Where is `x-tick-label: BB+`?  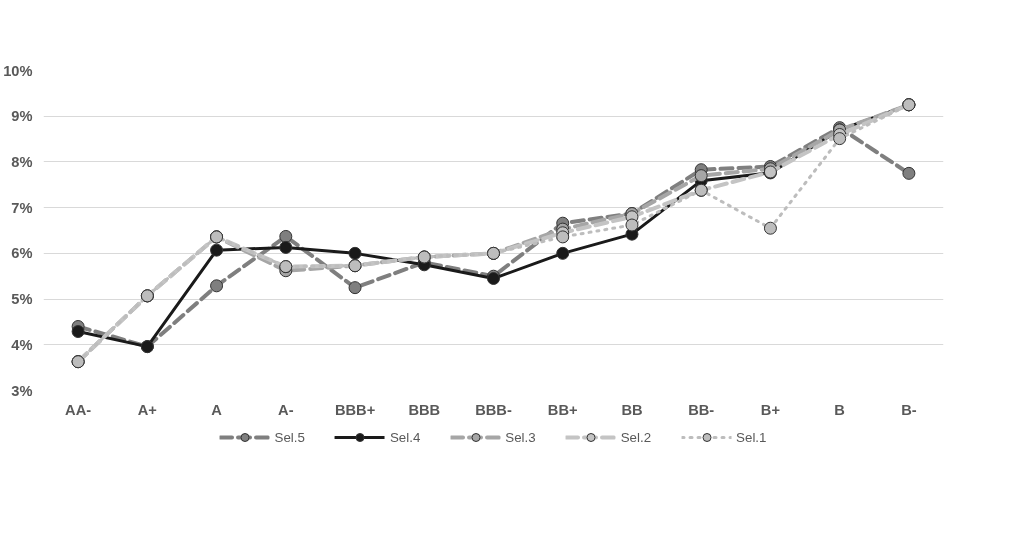
x-tick-label: BB+ is located at coordinates (562, 409).